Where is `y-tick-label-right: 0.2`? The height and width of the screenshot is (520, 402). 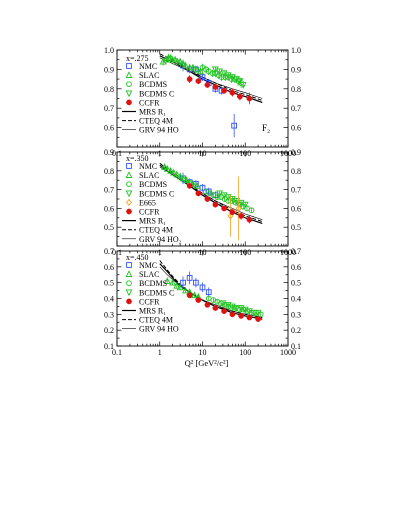 y-tick-label-right: 0.2 is located at coordinates (296, 330).